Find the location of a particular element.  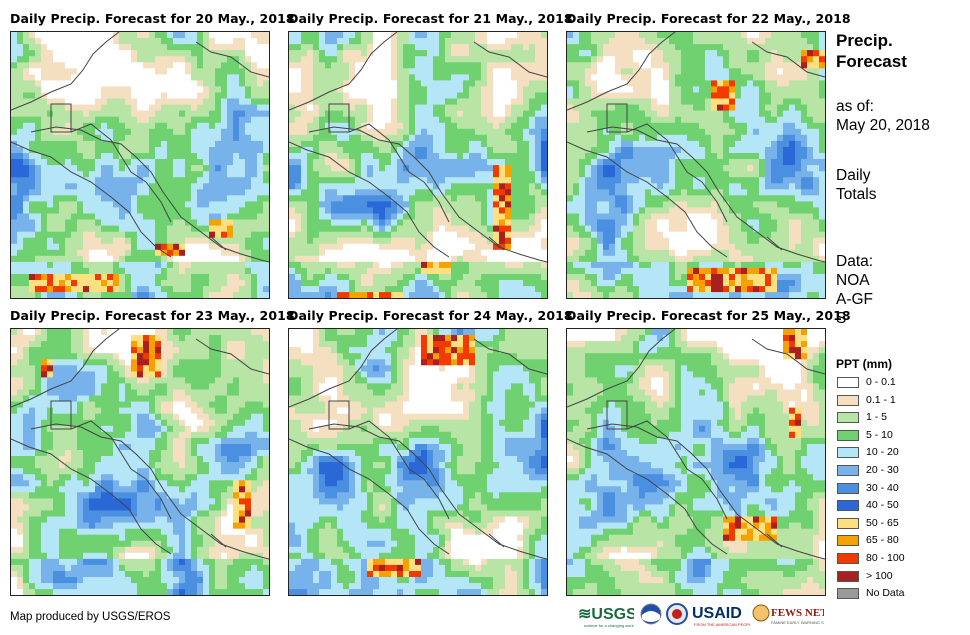

legend-title: PPT (mm) is located at coordinates (864, 364).